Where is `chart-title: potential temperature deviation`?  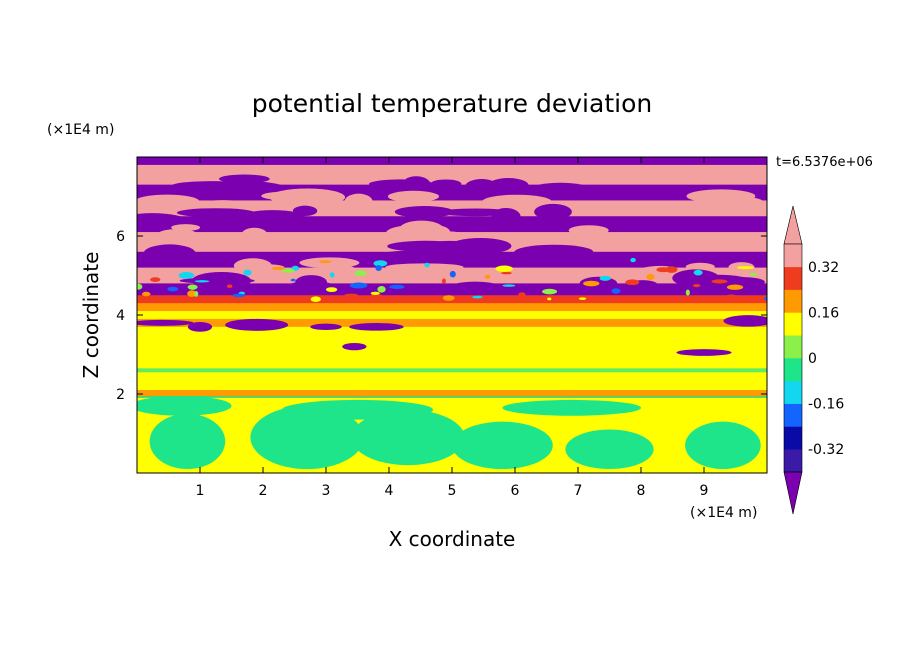
chart-title: potential temperature deviation is located at coordinates (452, 103).